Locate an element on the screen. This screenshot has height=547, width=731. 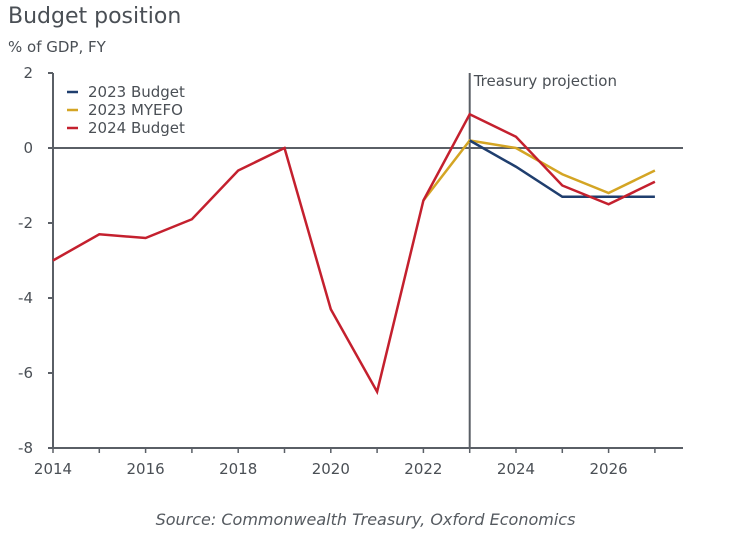
legend-label: 2023 MYEFO is located at coordinates (135, 110).